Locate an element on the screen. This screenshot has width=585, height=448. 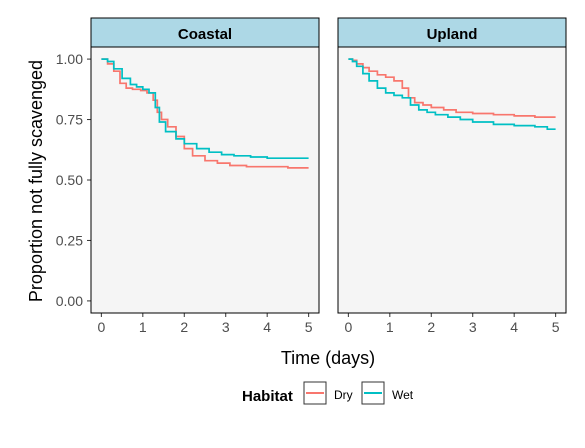
x-tick-label-upland-4: 4 is located at coordinates (514, 327).